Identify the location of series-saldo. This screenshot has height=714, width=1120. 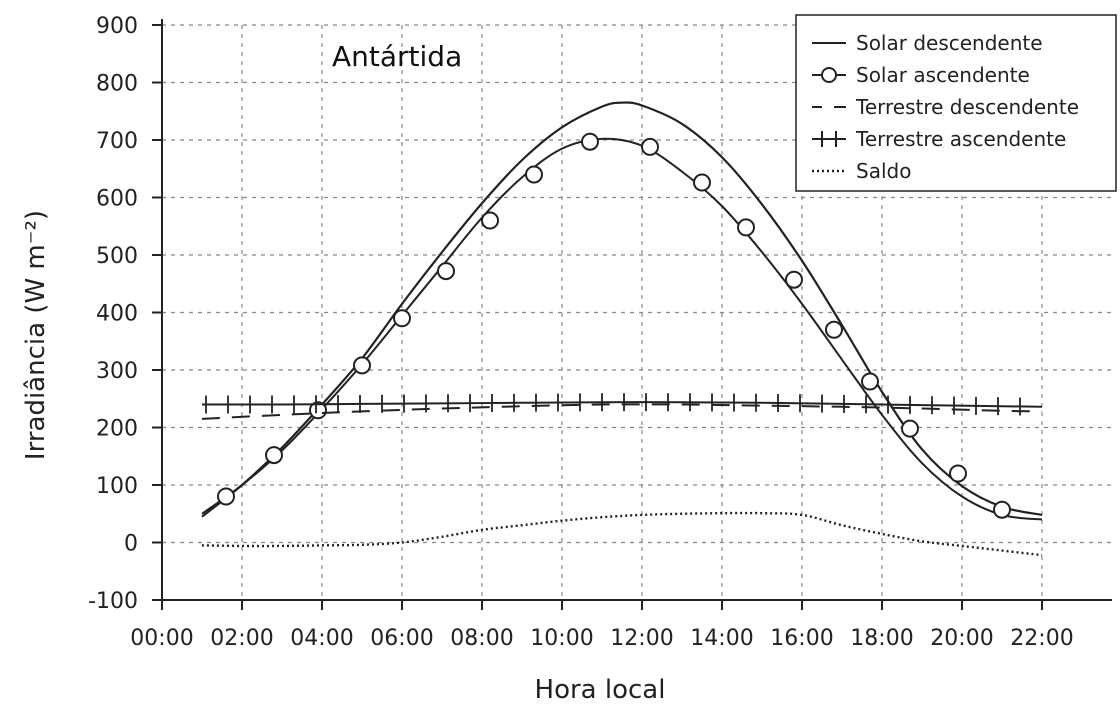
(622, 534).